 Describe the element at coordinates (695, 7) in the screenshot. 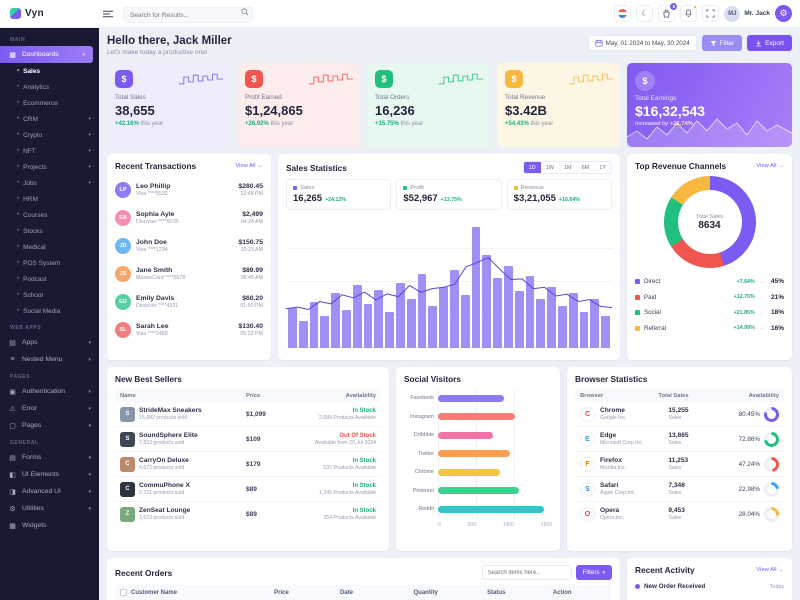

I see `notification-dot` at that location.